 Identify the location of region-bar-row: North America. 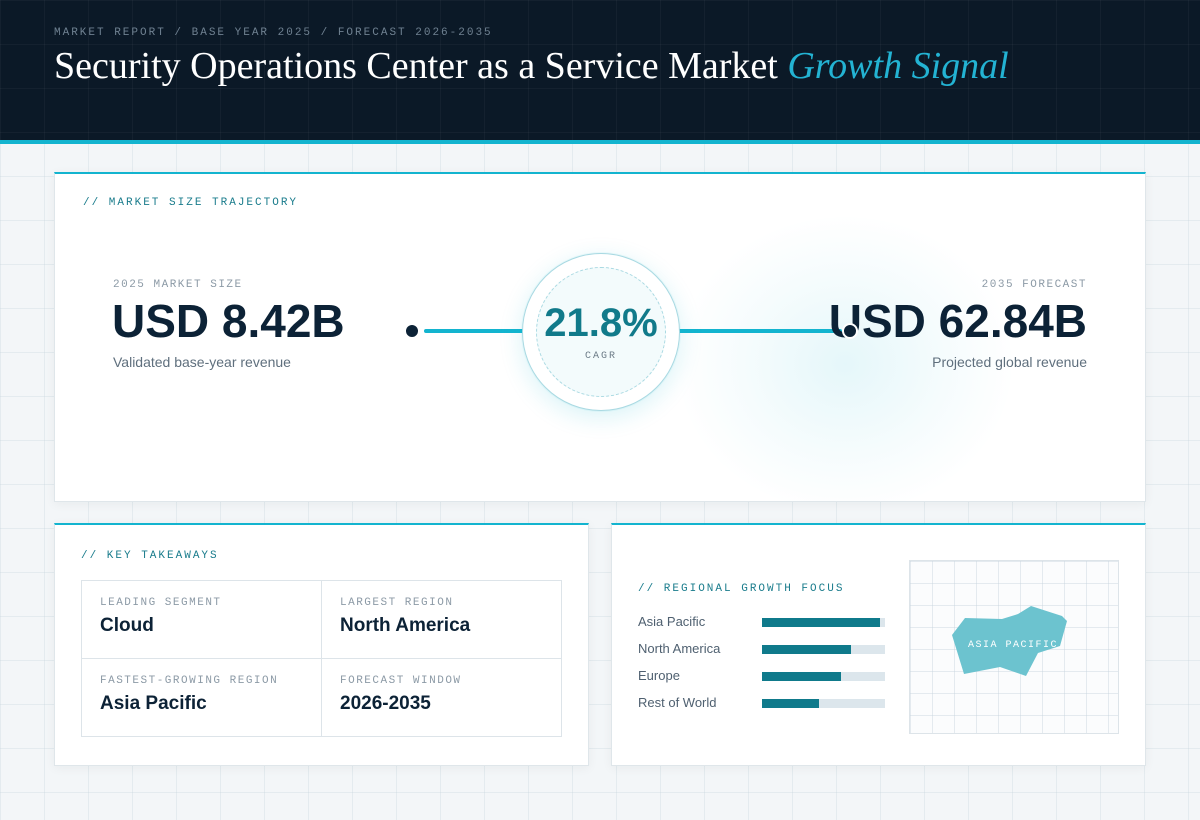
(763, 649).